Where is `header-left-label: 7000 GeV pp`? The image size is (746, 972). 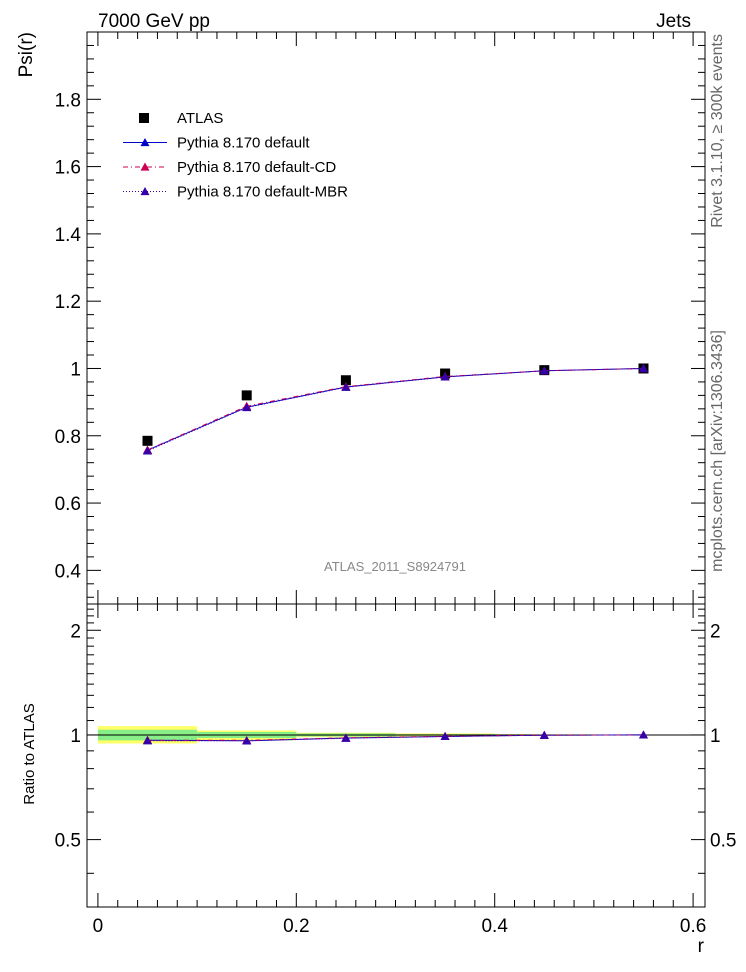 header-left-label: 7000 GeV pp is located at coordinates (154, 21).